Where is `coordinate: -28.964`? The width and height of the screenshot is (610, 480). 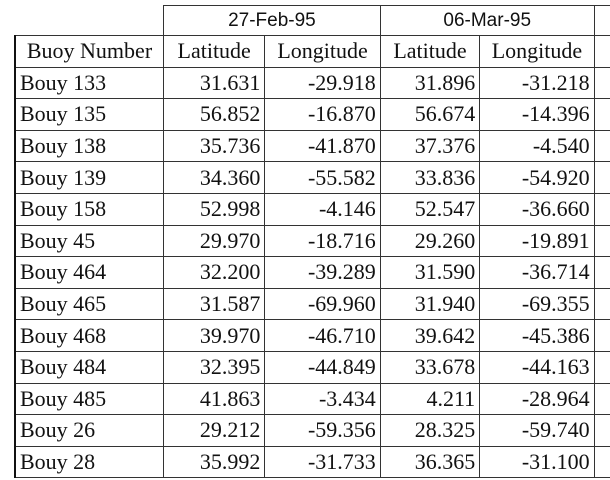
coordinate: -28.964 is located at coordinates (537, 399).